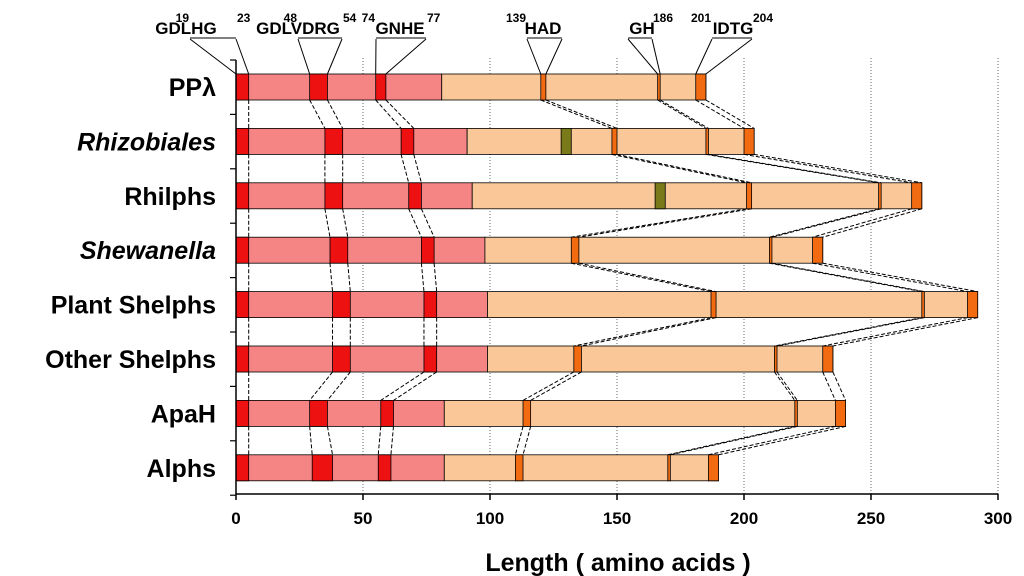 This screenshot has height=576, width=1024. What do you see at coordinates (183, 414) in the screenshot?
I see `row-label: ApaH` at bounding box center [183, 414].